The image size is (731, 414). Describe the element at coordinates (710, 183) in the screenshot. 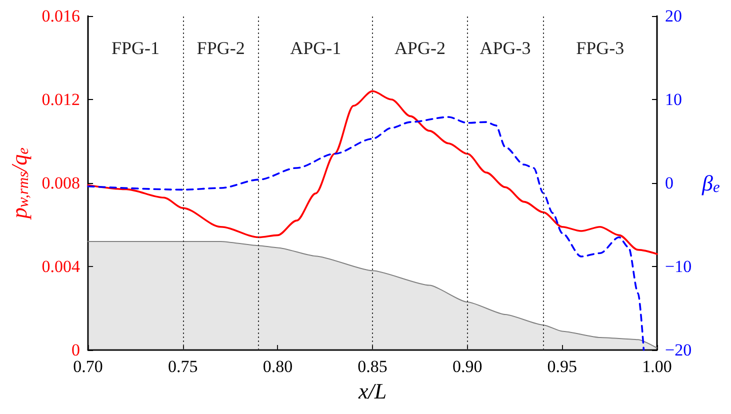

I see `y2-axis-title: βe` at that location.